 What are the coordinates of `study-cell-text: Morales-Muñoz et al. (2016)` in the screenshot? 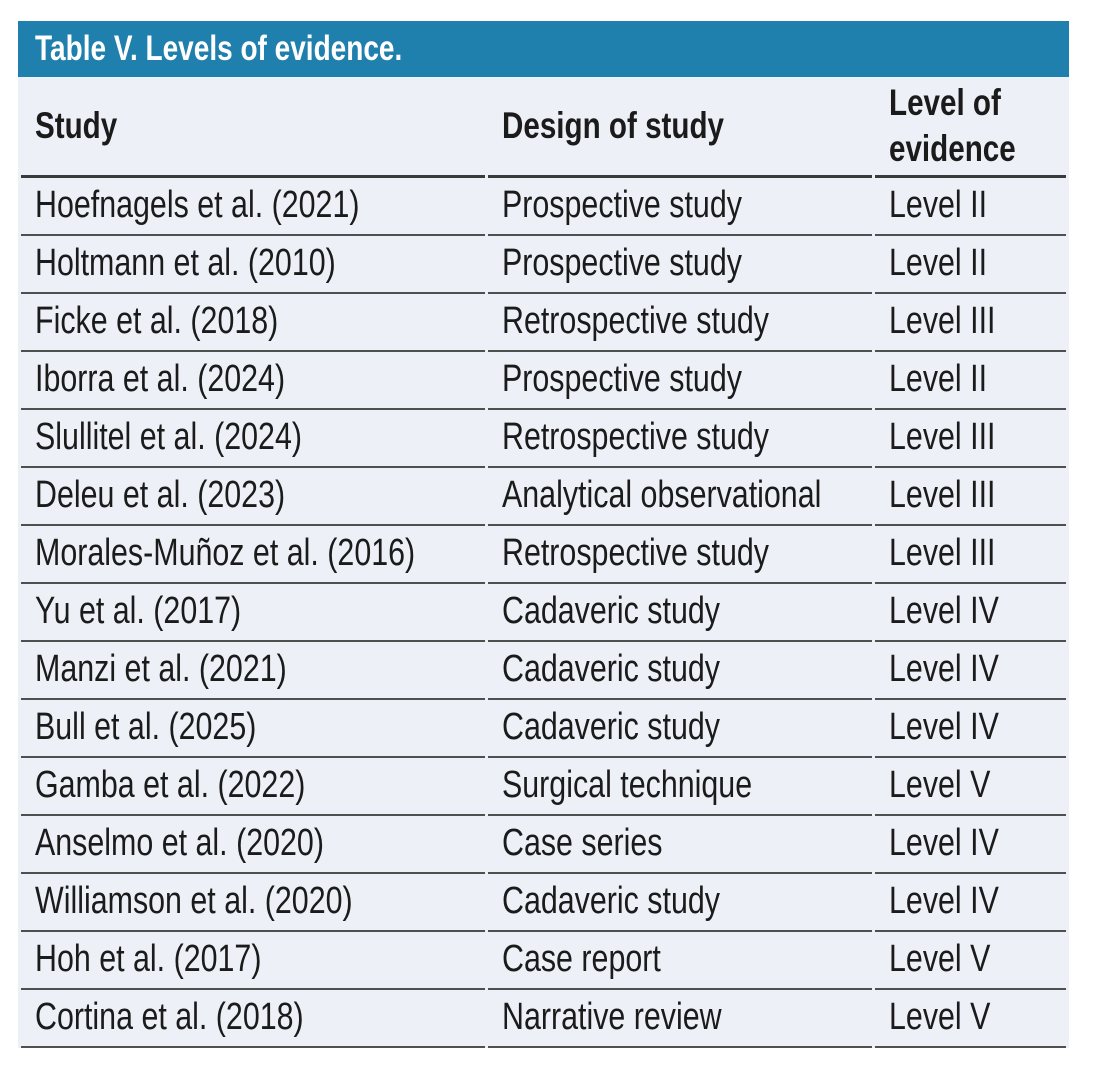 It's located at (225, 553).